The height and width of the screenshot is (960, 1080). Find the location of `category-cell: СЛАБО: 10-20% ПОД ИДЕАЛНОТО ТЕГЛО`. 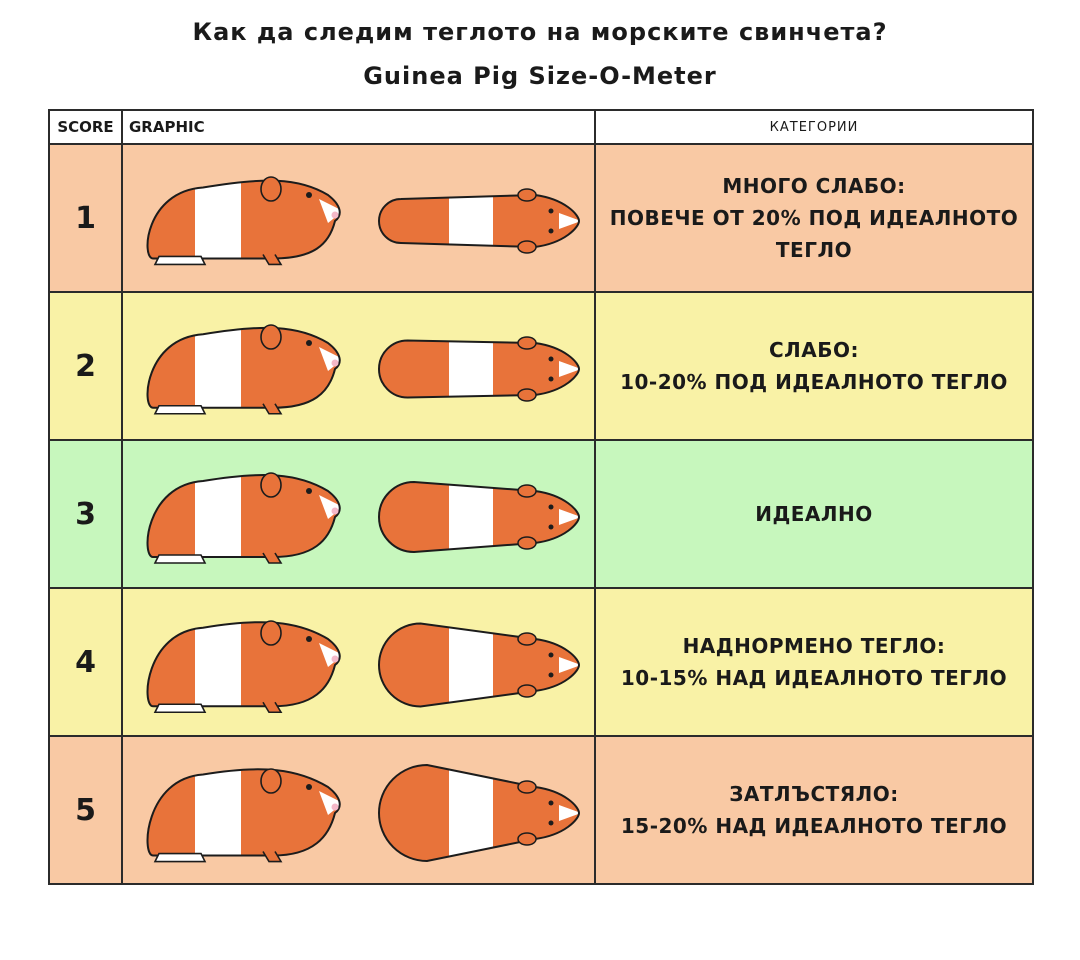

category-cell: СЛАБО: 10-20% ПОД ИДЕАЛНОТО ТЕГЛО is located at coordinates (814, 366).